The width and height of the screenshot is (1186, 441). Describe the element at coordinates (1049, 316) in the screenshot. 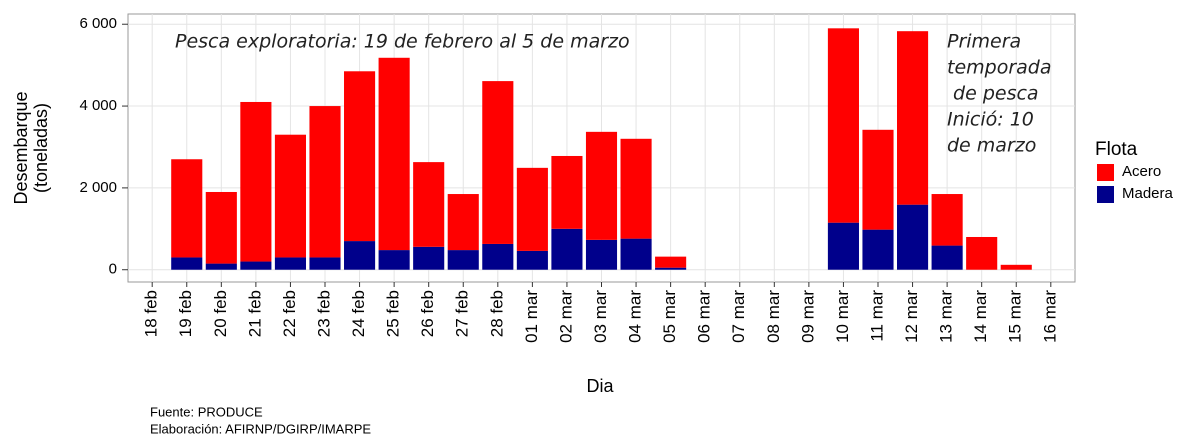

I see `x-tick-label: 16 mar` at that location.